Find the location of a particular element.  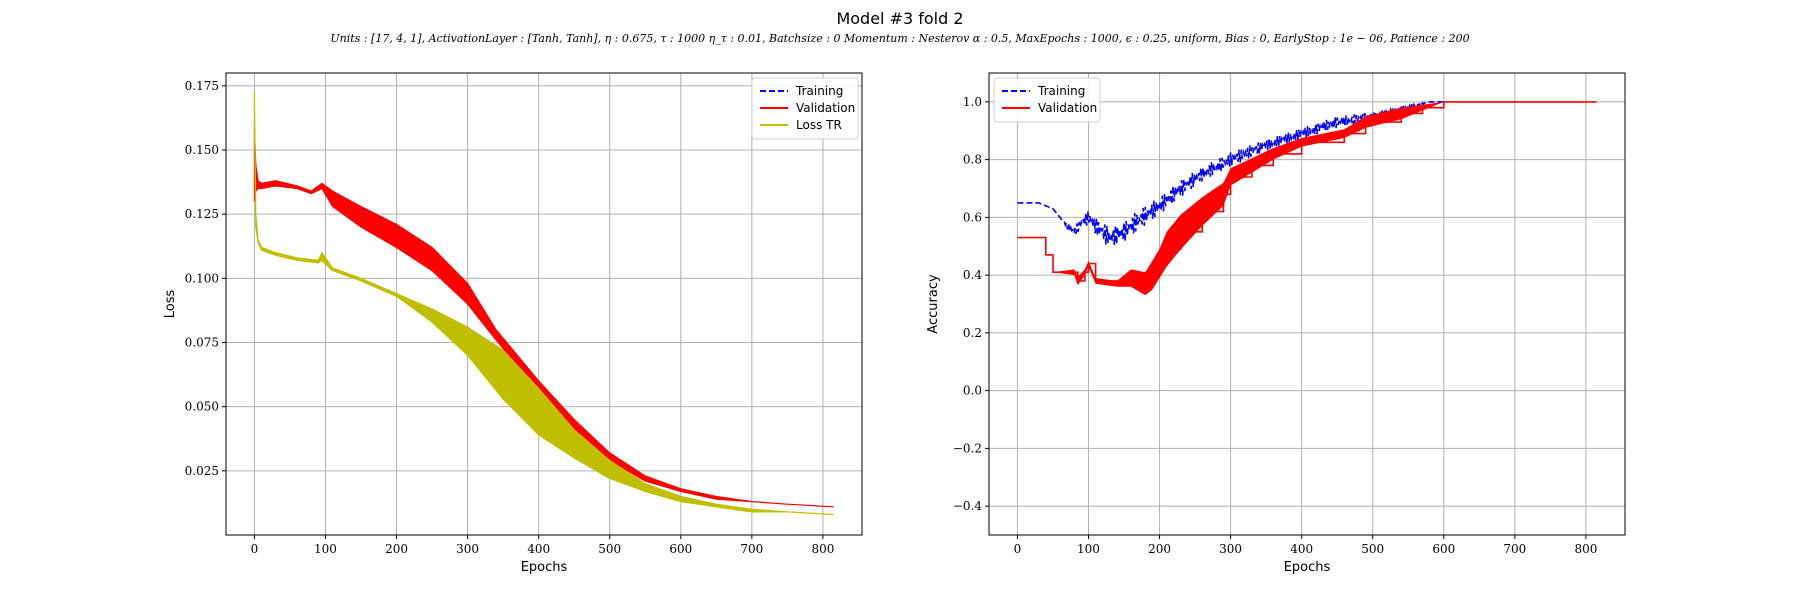

y-tick-label: 0.0 is located at coordinates (972, 391).